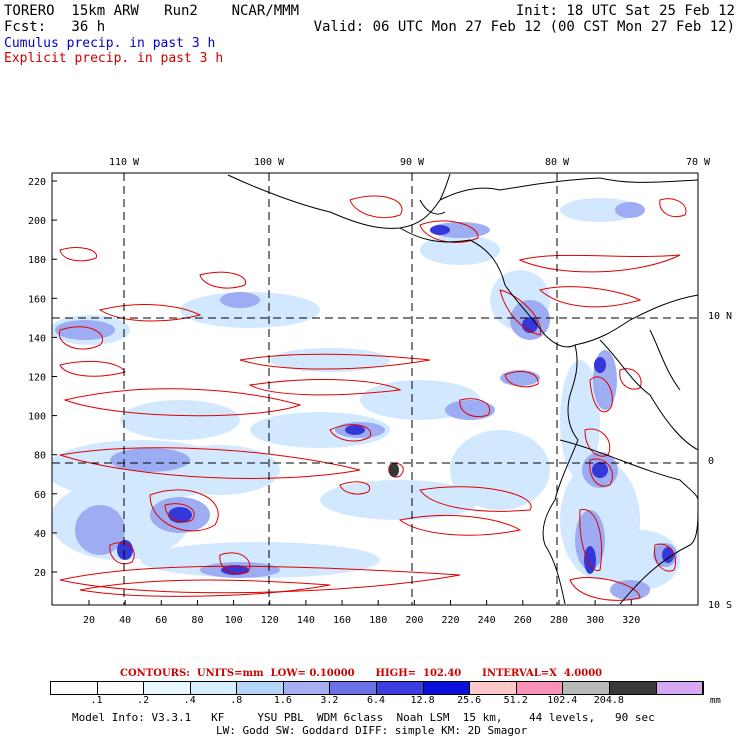  Describe the element at coordinates (562, 700) in the screenshot. I see `colorbar-label: 102.4` at that location.